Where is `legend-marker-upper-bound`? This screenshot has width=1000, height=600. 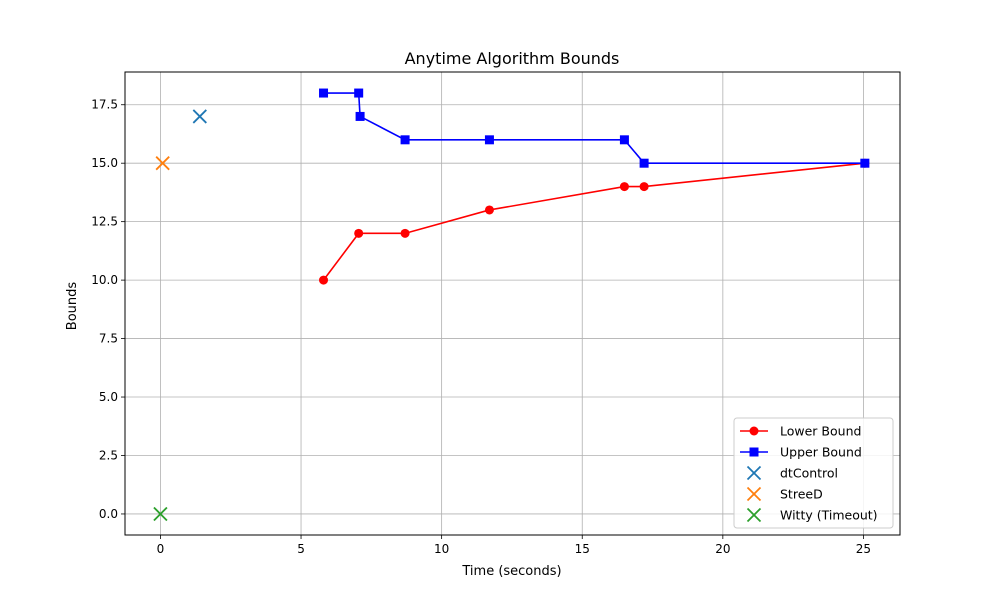 legend-marker-upper-bound is located at coordinates (754, 452).